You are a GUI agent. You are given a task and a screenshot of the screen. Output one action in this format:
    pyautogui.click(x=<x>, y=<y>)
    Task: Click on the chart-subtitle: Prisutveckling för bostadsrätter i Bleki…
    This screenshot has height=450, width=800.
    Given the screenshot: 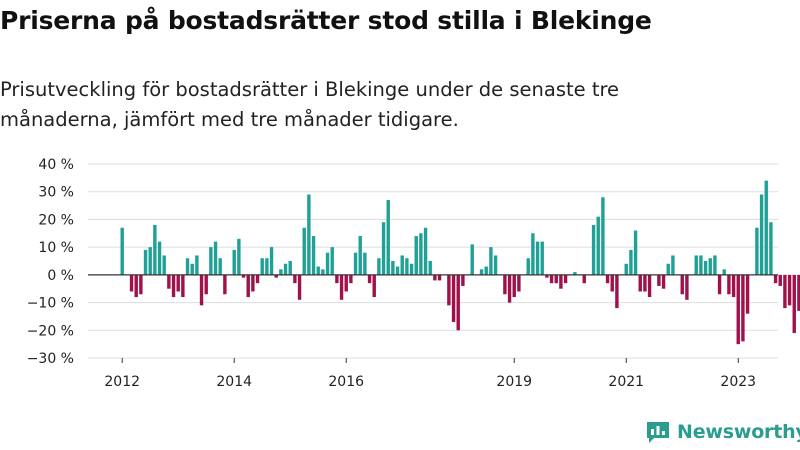 What is the action you would take?
    pyautogui.click(x=310, y=104)
    